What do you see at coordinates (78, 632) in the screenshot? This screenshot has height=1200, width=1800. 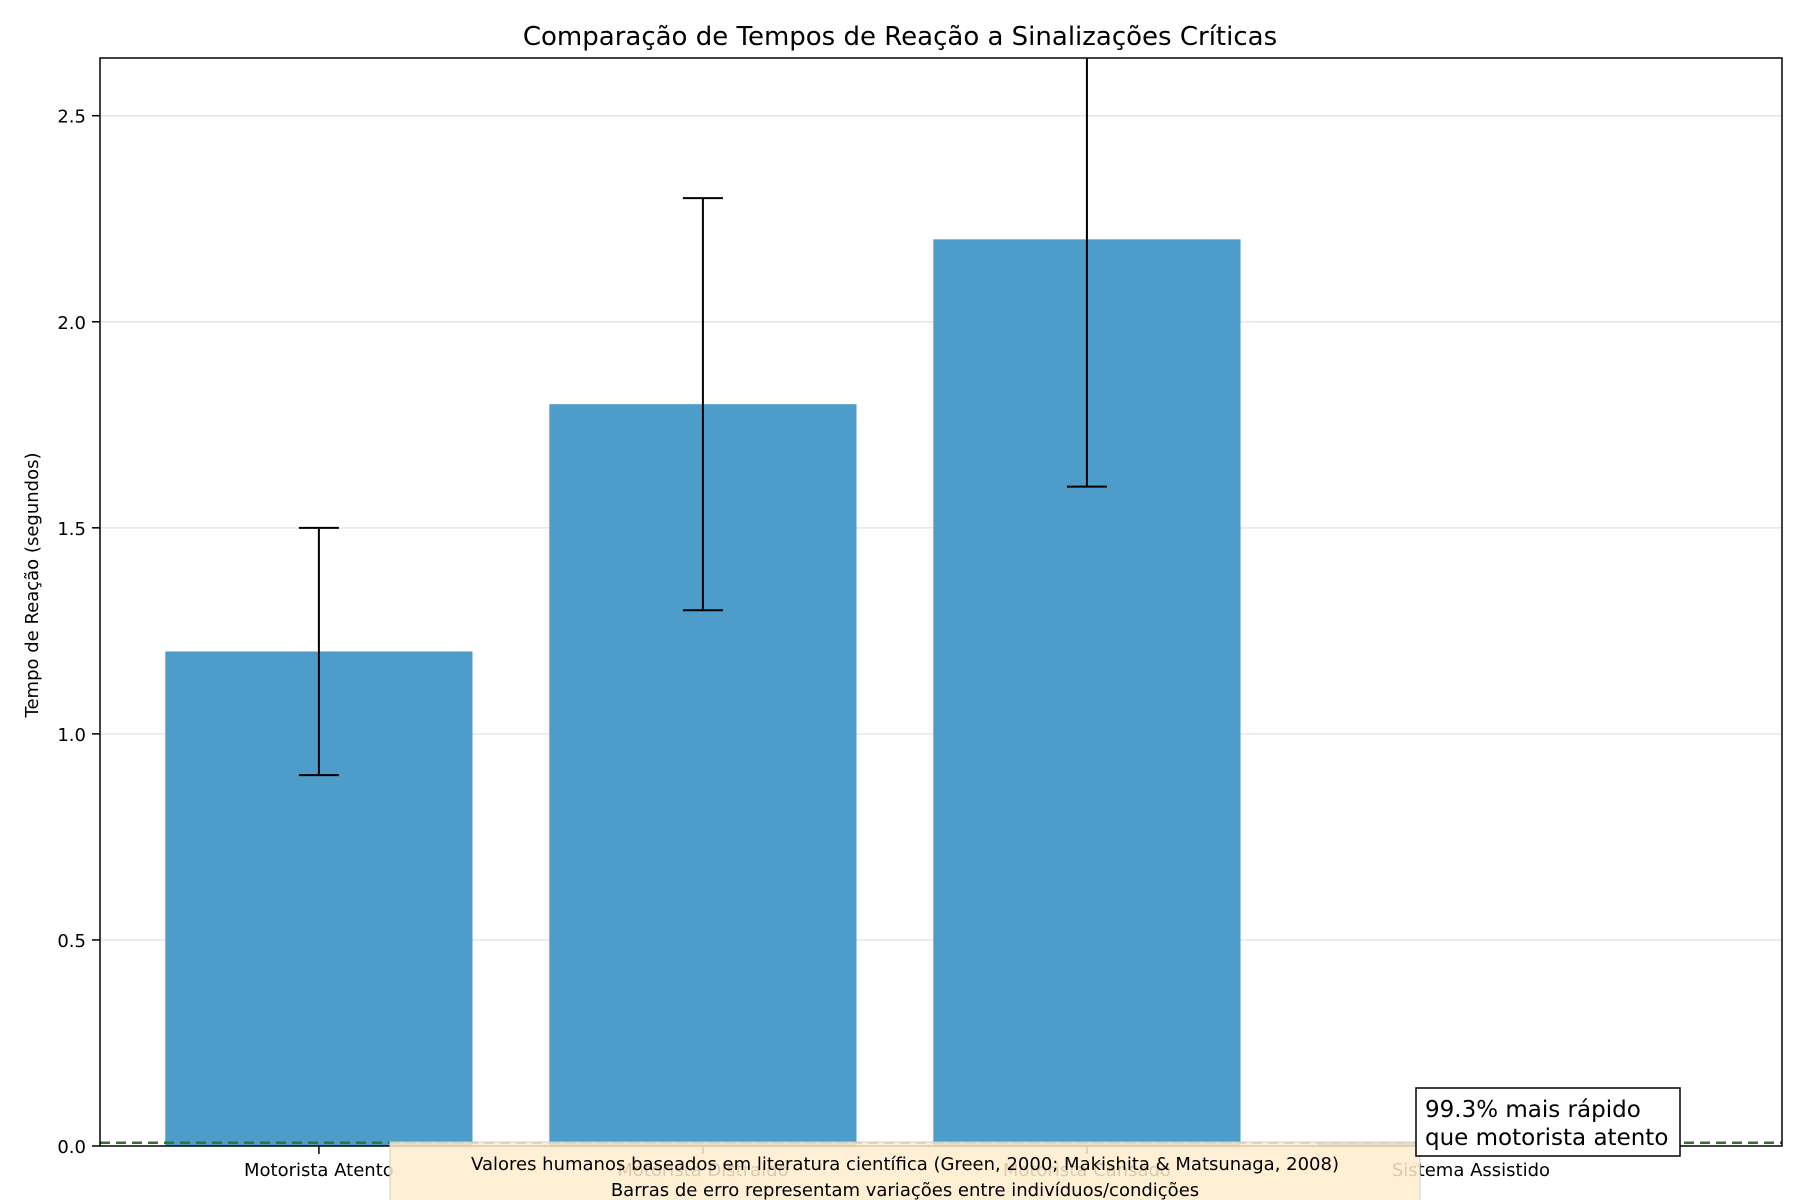 I see `y-axis-ticks: 0.0 0.5 1.0 1.5 2.0 2.5` at bounding box center [78, 632].